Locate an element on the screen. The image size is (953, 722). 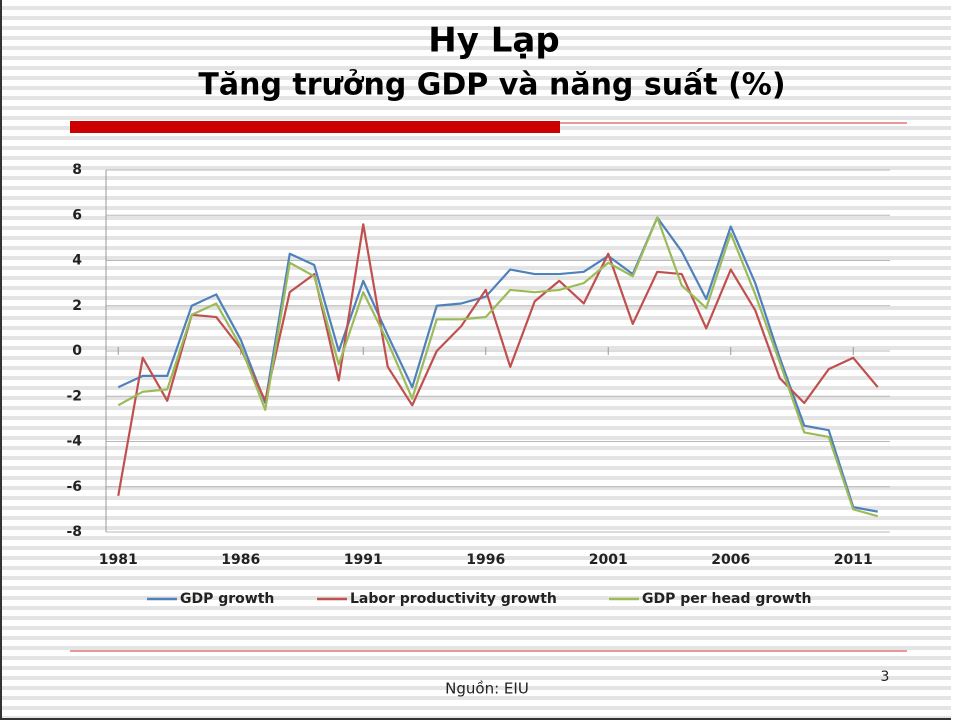
y-tick-label: 0 is located at coordinates (77, 351).